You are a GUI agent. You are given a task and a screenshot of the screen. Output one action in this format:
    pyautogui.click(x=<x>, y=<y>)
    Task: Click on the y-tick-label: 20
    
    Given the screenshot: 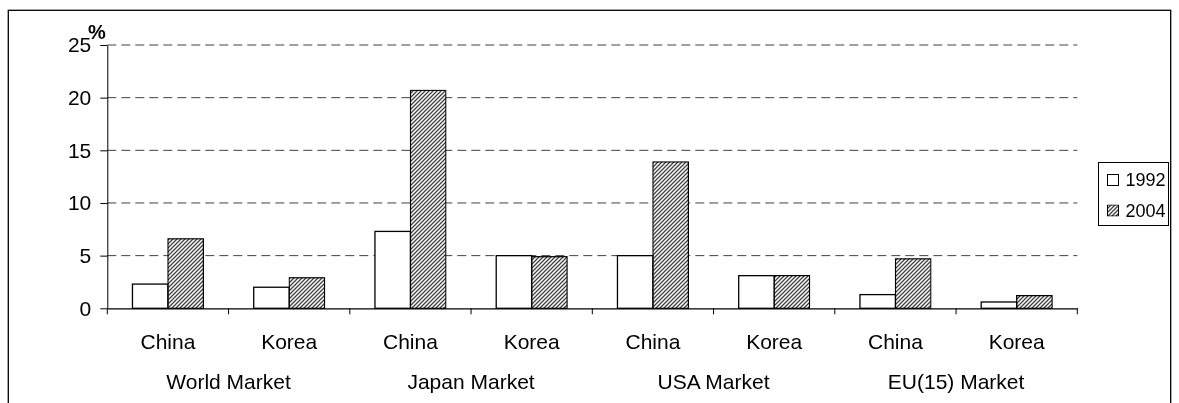 What is the action you would take?
    pyautogui.click(x=79, y=97)
    